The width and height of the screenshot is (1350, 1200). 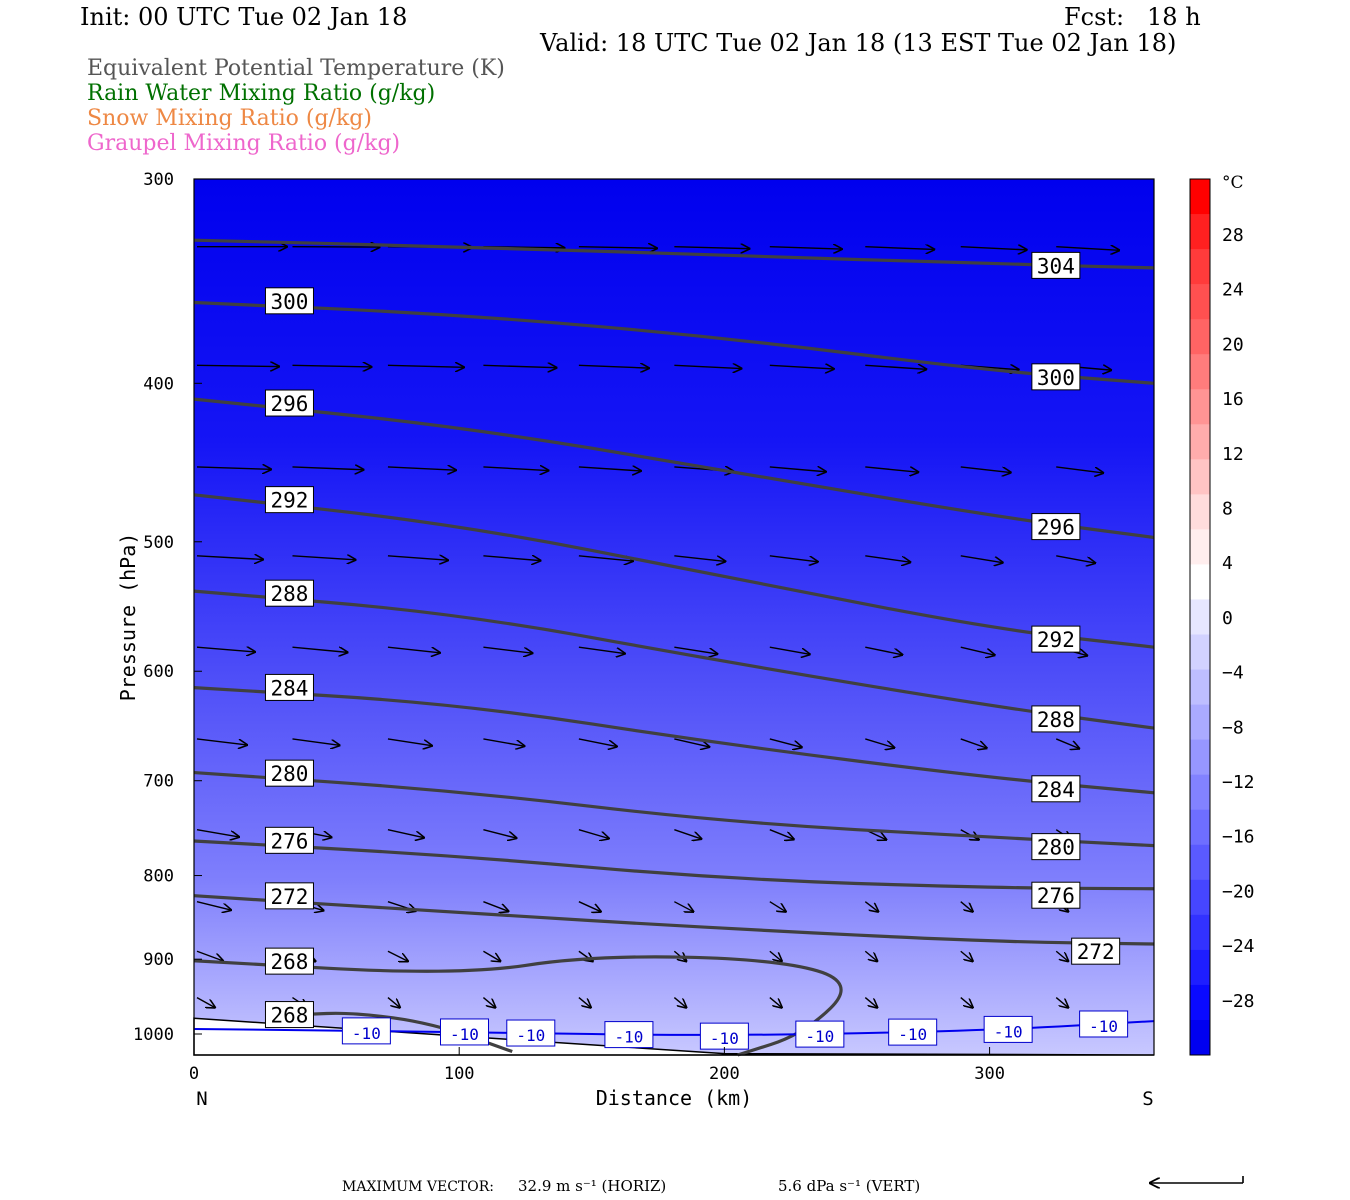 I want to click on colorbar: °C 28 24 20 16 12 8 4 0 −4 −8 −12 −16 −20 −24 −28, so click(x=1222, y=614).